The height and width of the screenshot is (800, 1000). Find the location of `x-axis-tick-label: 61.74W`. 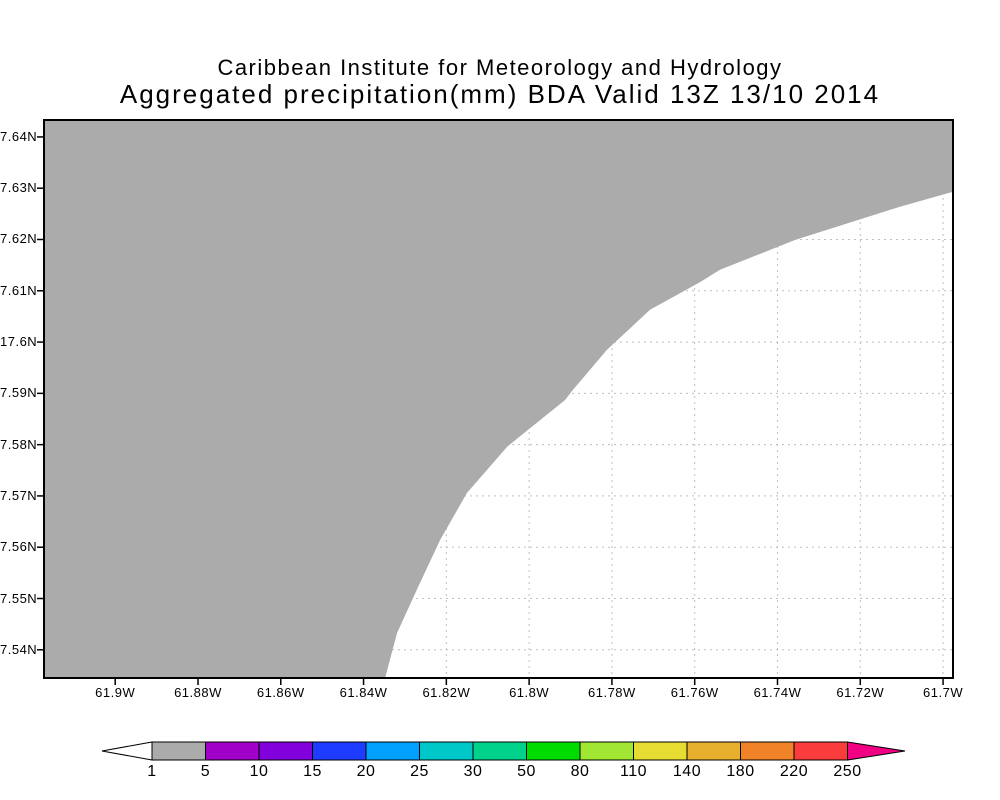

x-axis-tick-label: 61.74W is located at coordinates (777, 692).